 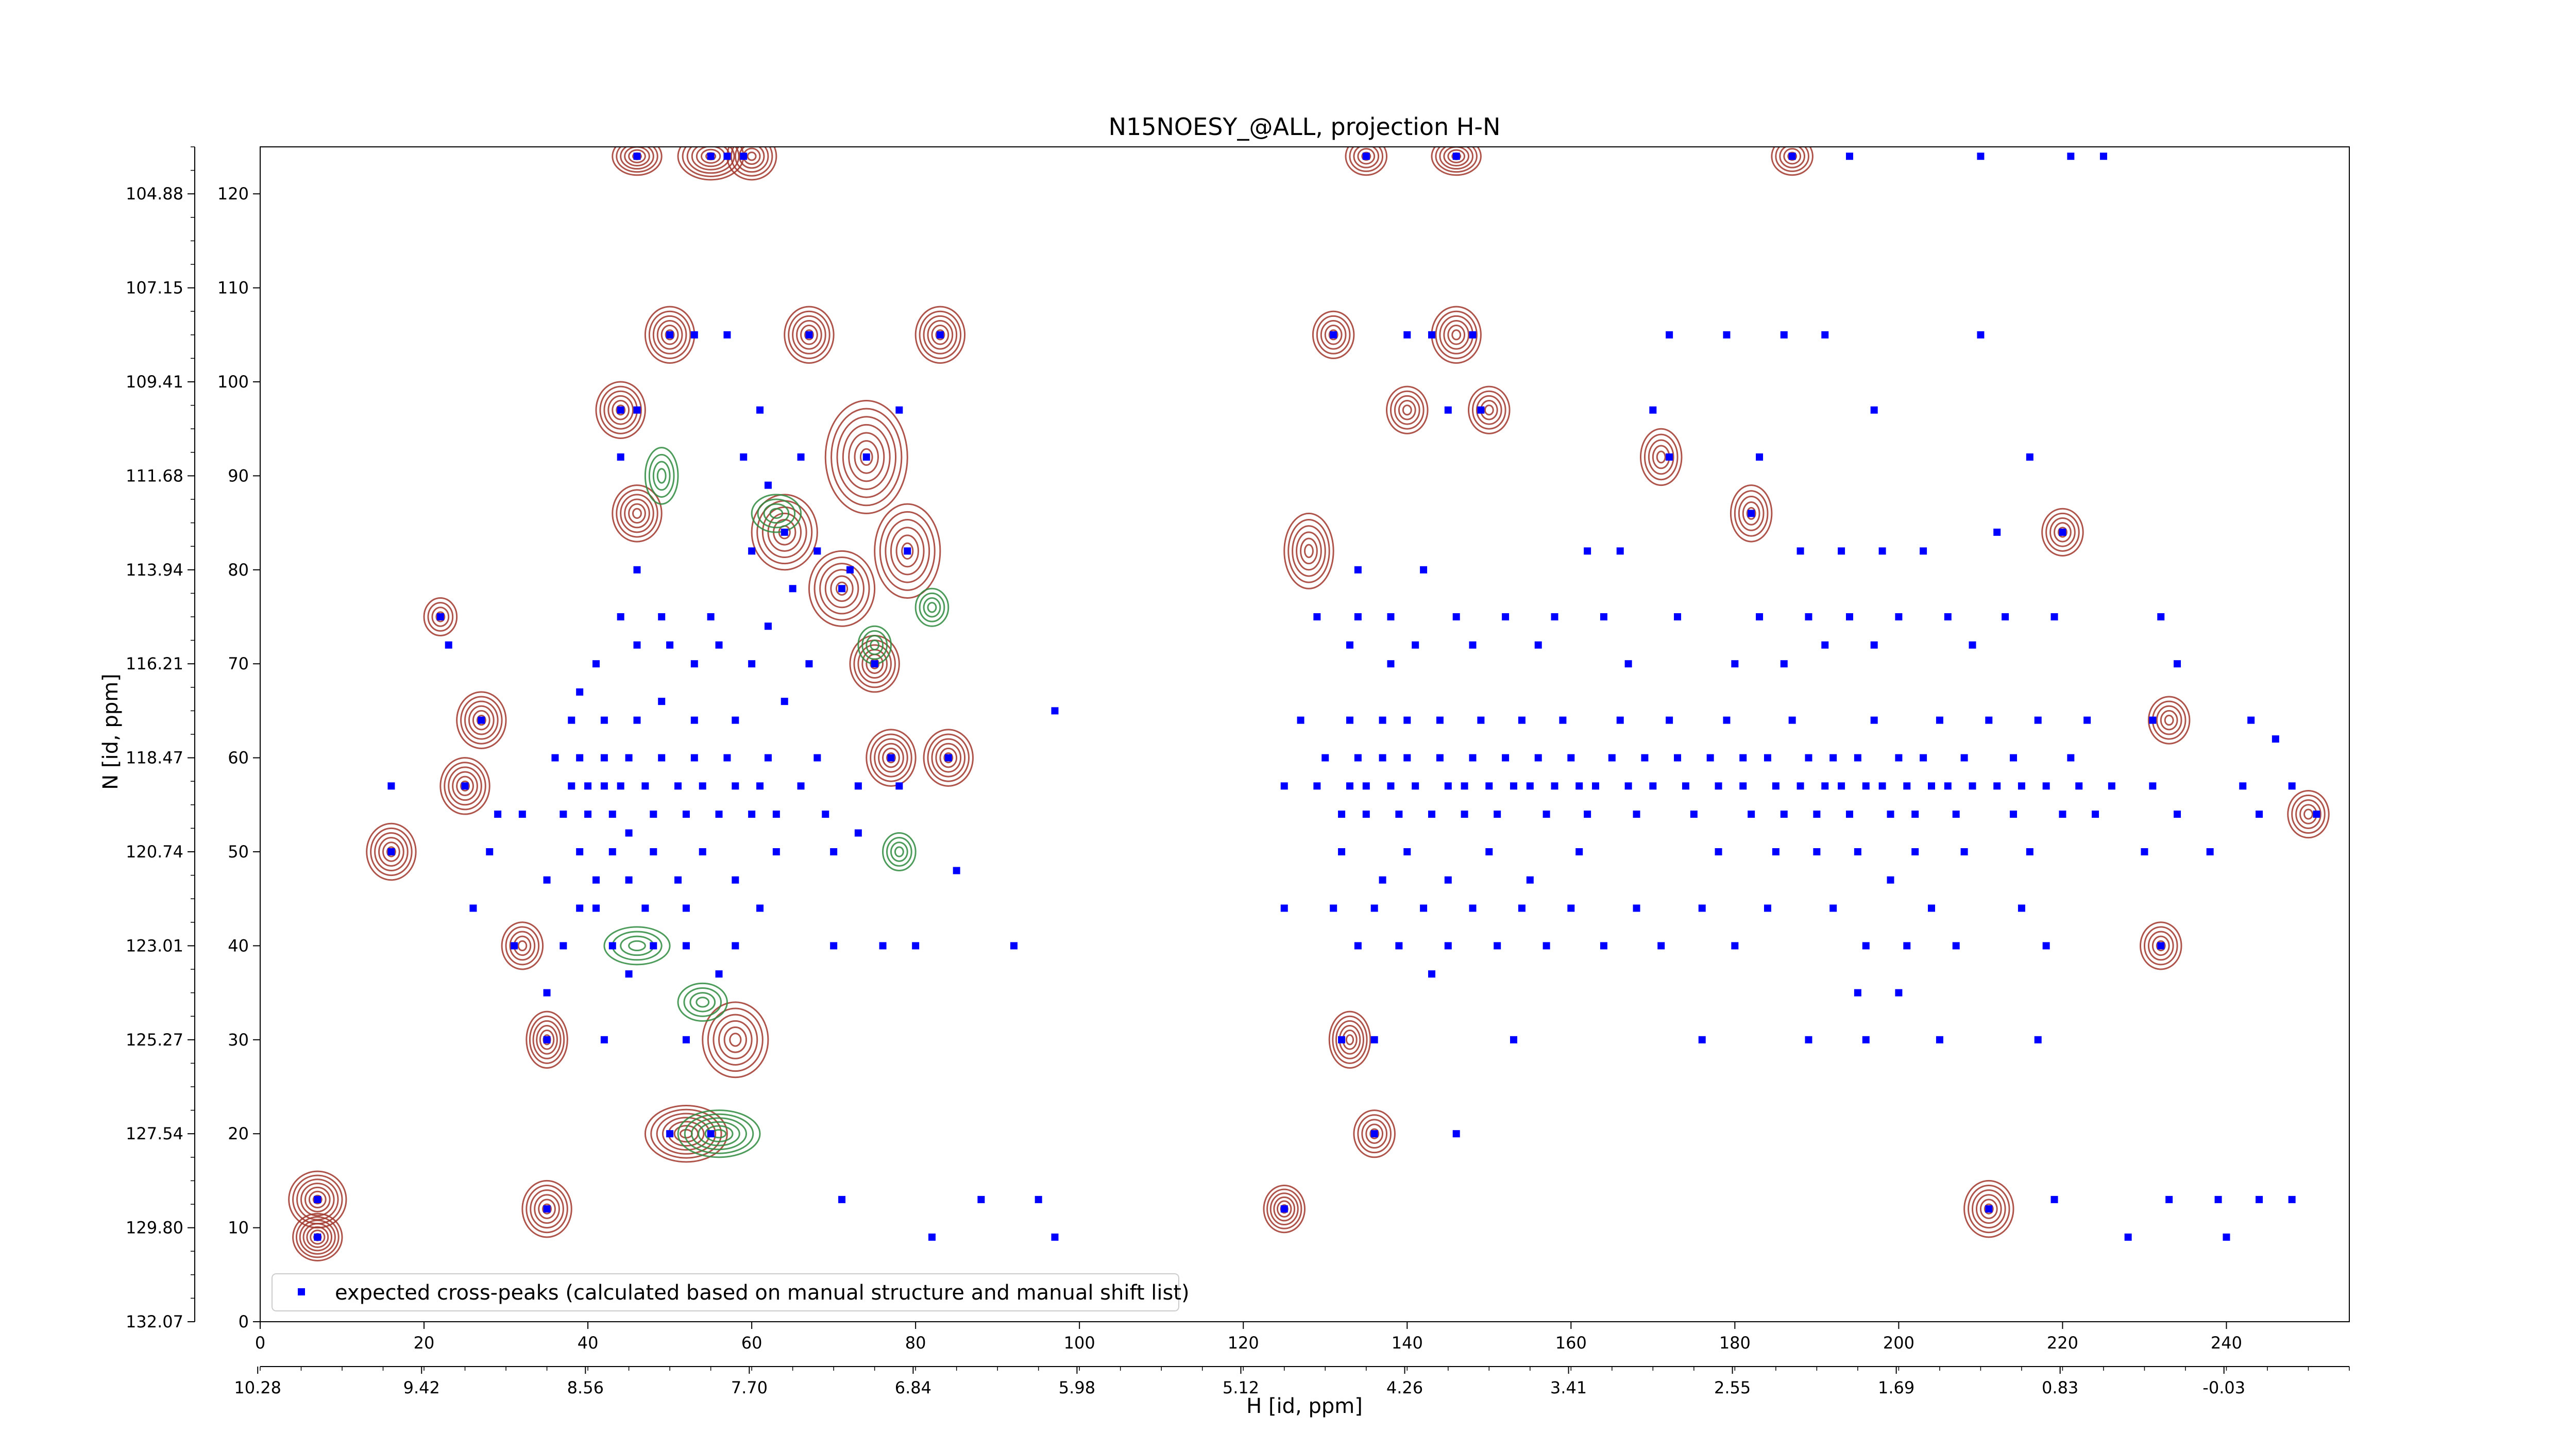 I want to click on x-ppm-tick-label-9: 2.55, so click(x=1732, y=1387).